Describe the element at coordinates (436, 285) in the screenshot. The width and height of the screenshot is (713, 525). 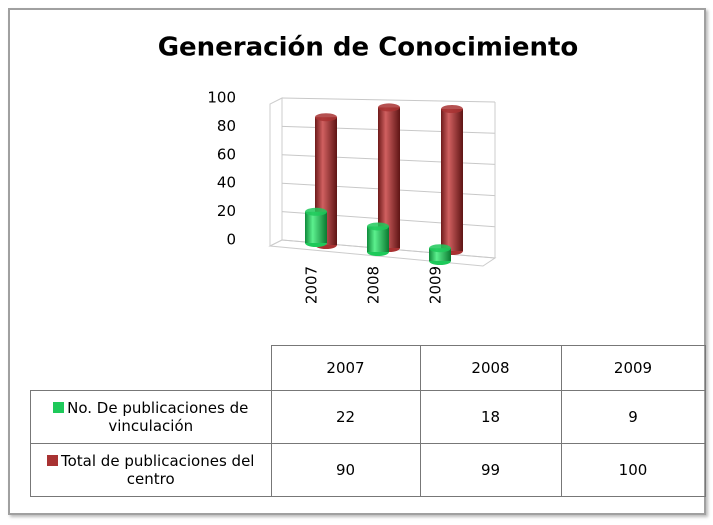
I see `x-tick-label: 2009` at that location.